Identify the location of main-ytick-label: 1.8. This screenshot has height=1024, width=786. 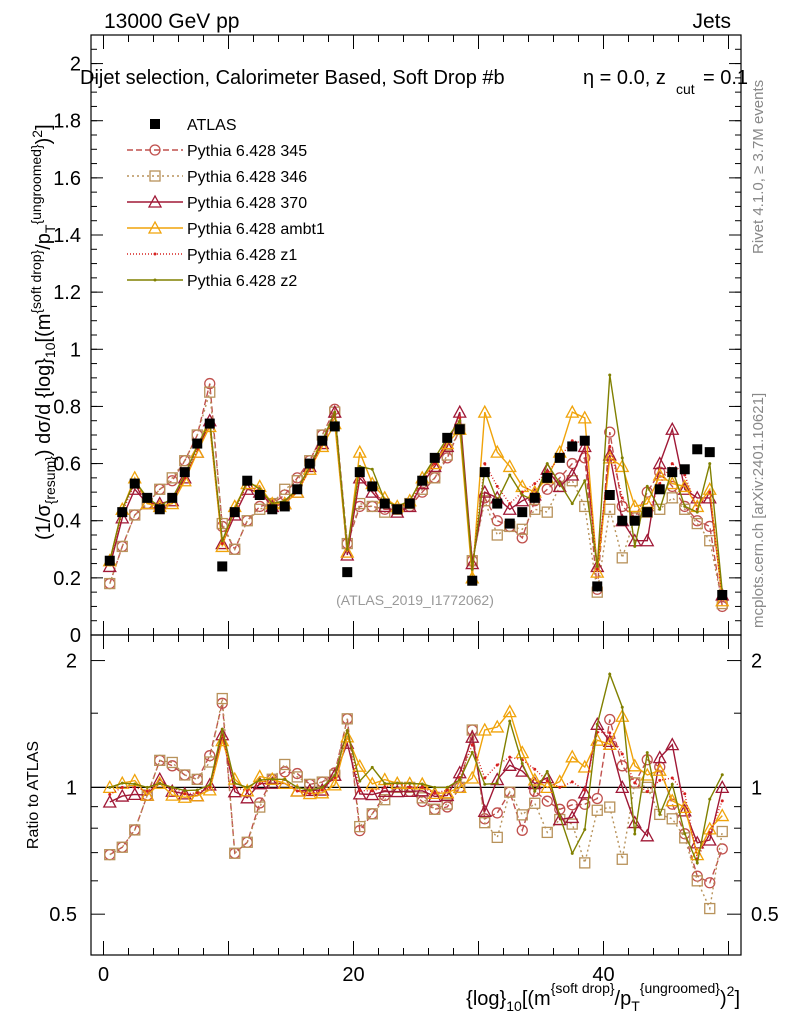
(67, 122).